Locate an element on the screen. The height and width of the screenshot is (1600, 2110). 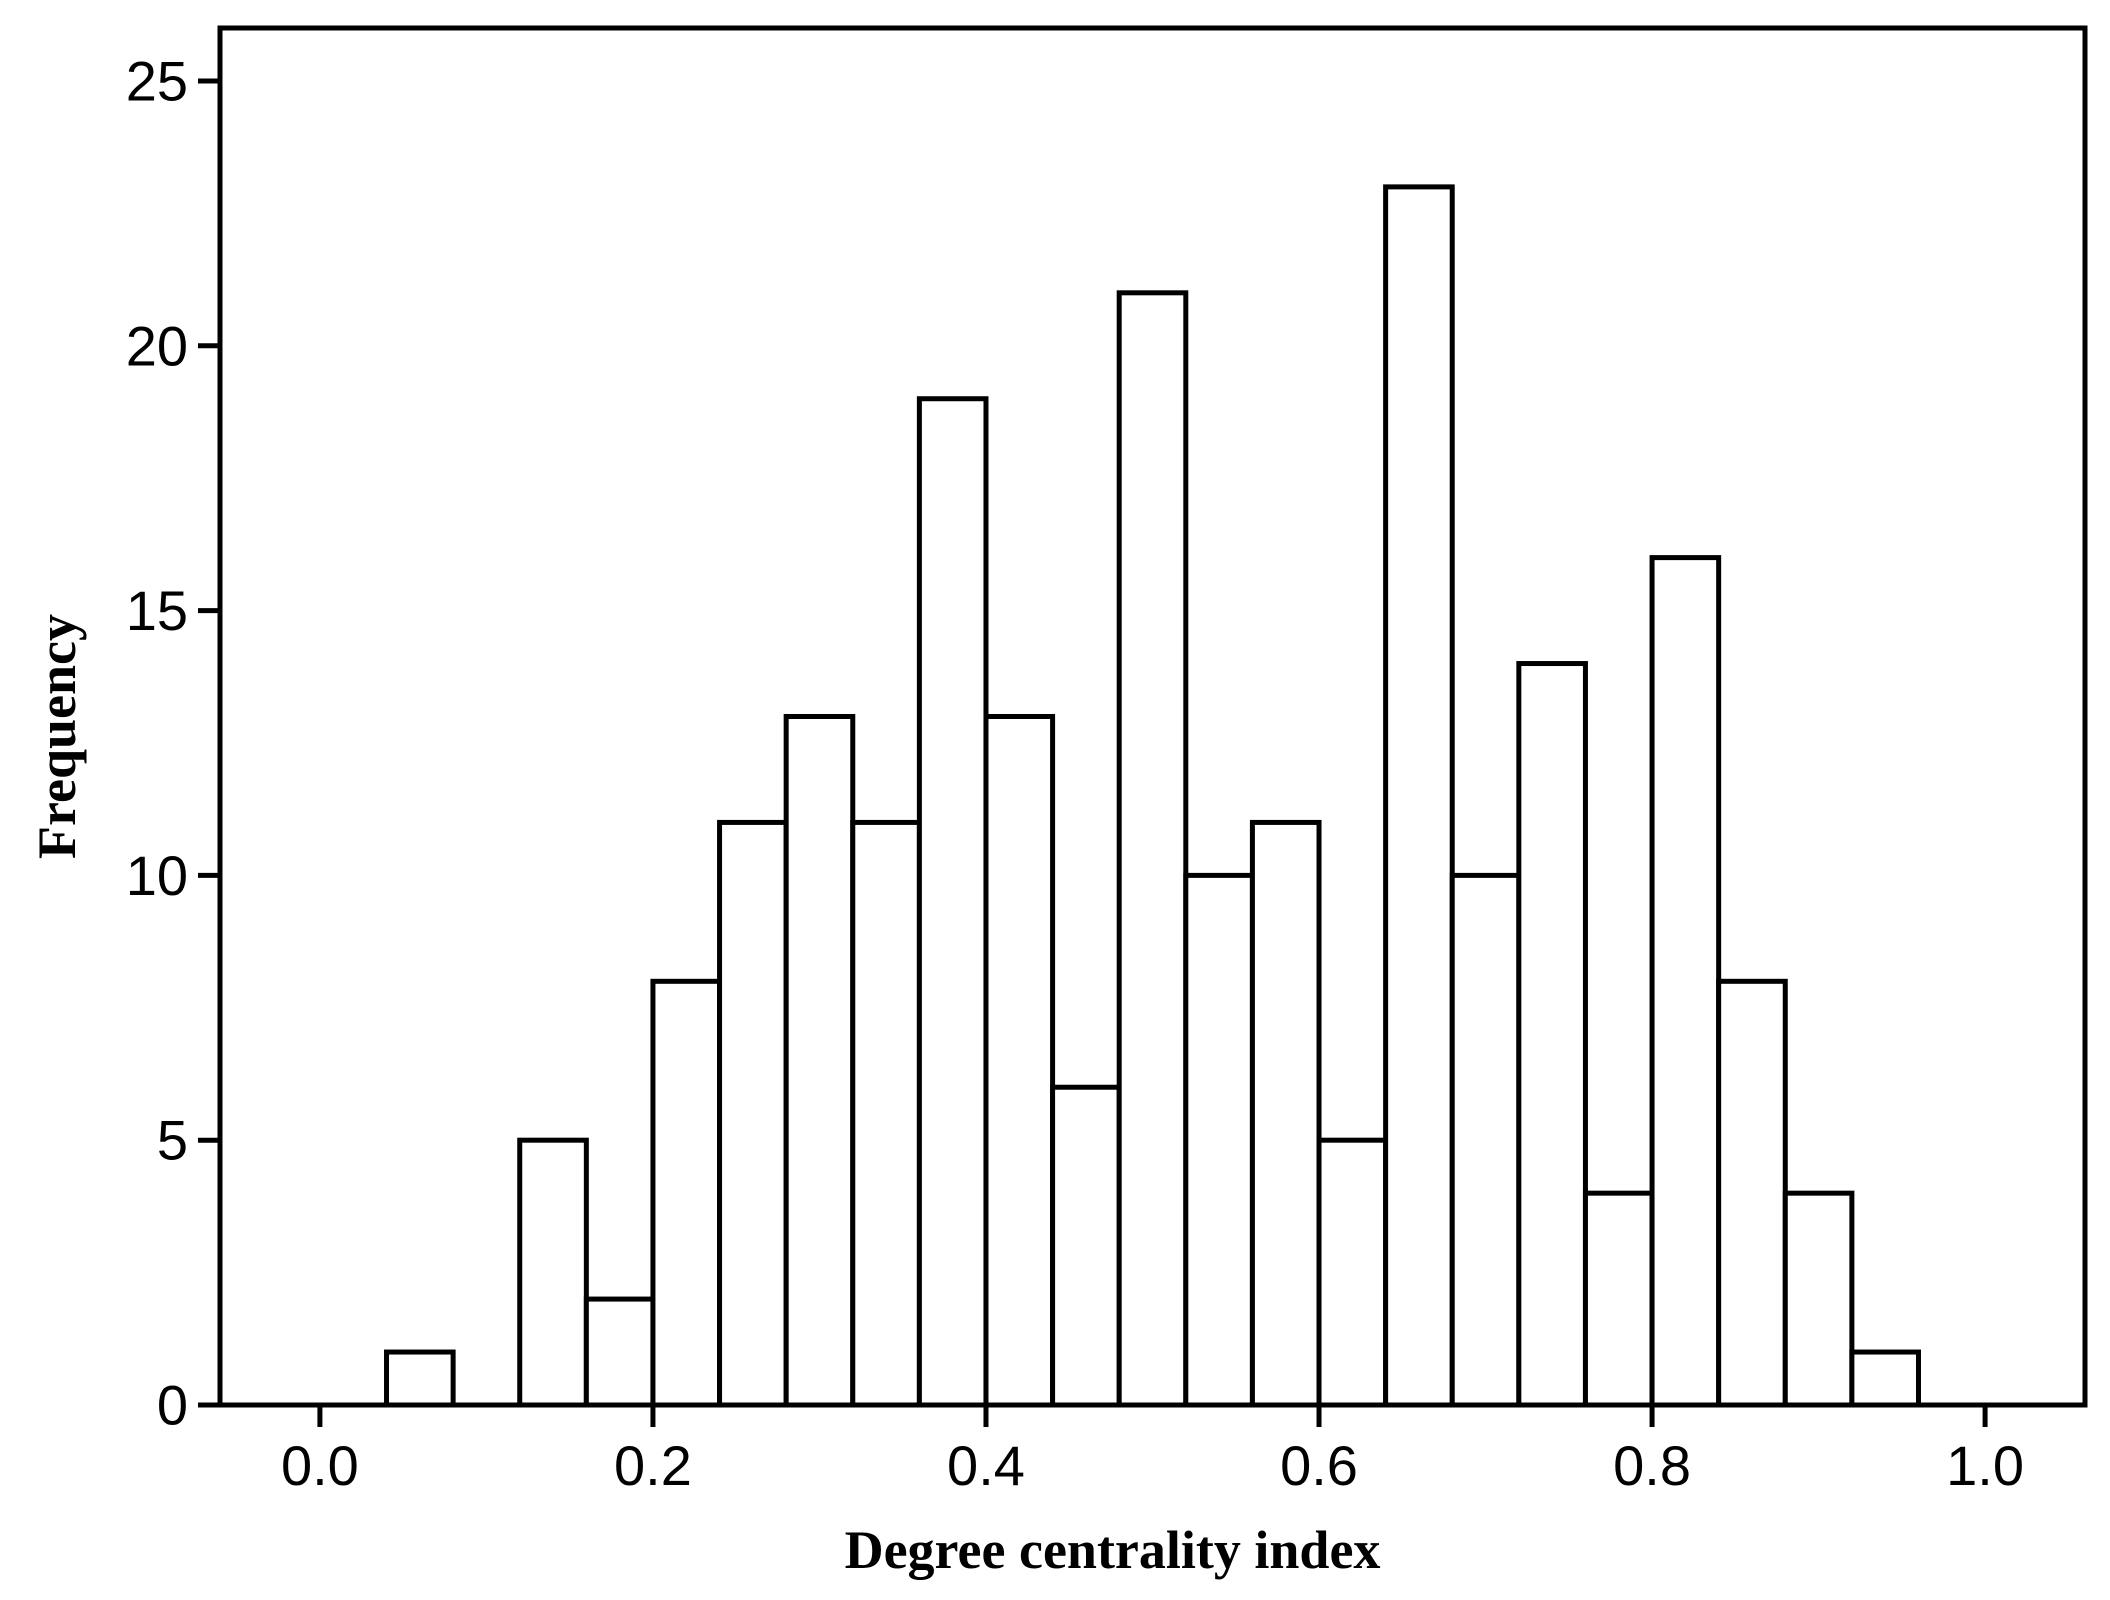
x-tick-label-2: 0.4 is located at coordinates (986, 1465).